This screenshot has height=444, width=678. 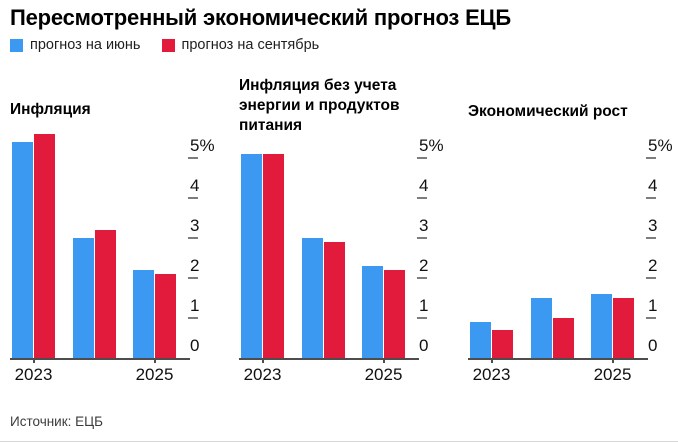 What do you see at coordinates (100, 359) in the screenshot?
I see `x-axis-inflation` at bounding box center [100, 359].